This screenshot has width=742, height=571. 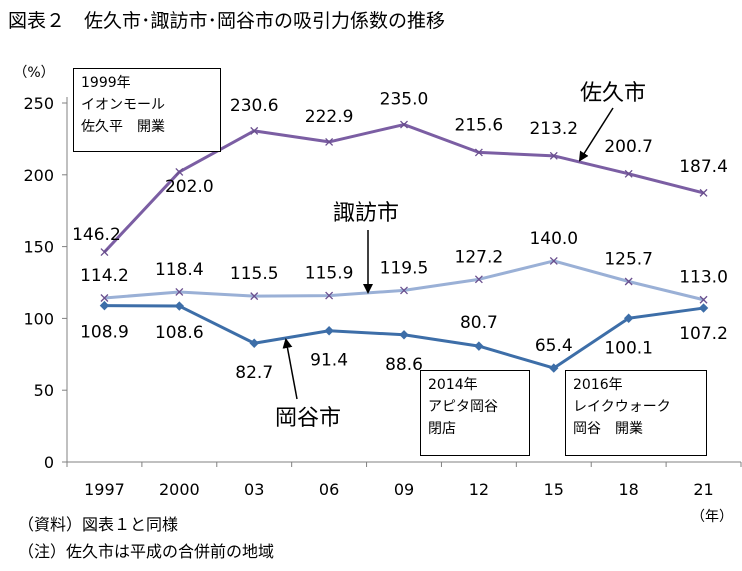 What do you see at coordinates (404, 268) in the screenshot?
I see `data-label: 119.5` at bounding box center [404, 268].